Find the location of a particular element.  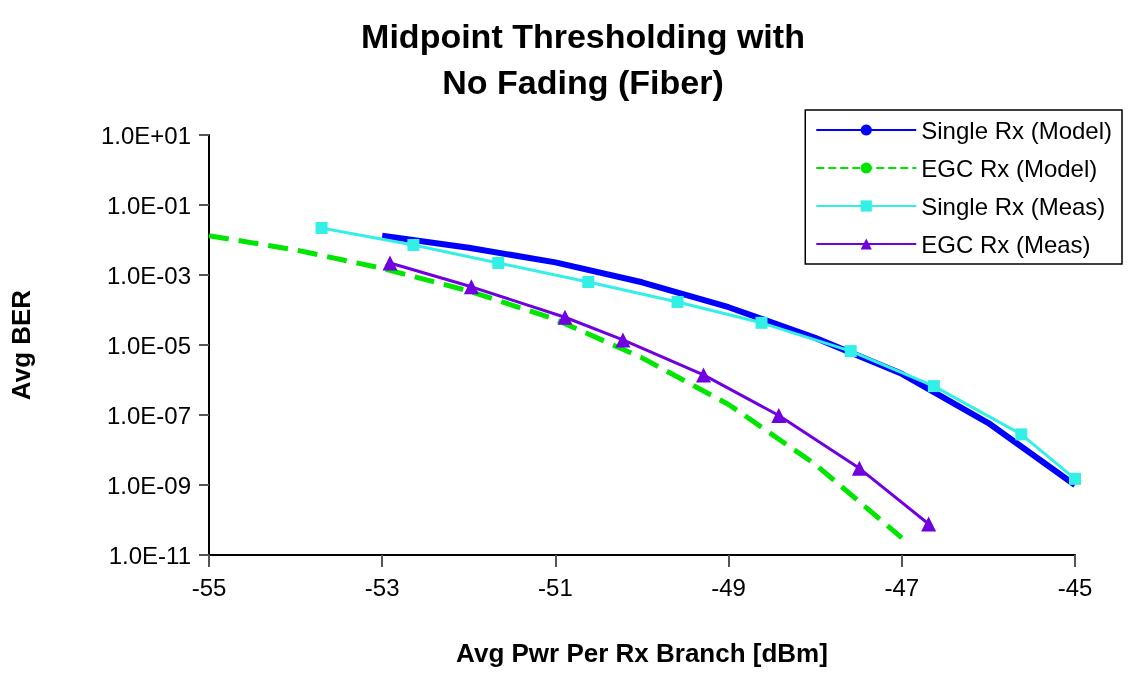

legend-label: Single Rx (Meas) is located at coordinates (1013, 206).